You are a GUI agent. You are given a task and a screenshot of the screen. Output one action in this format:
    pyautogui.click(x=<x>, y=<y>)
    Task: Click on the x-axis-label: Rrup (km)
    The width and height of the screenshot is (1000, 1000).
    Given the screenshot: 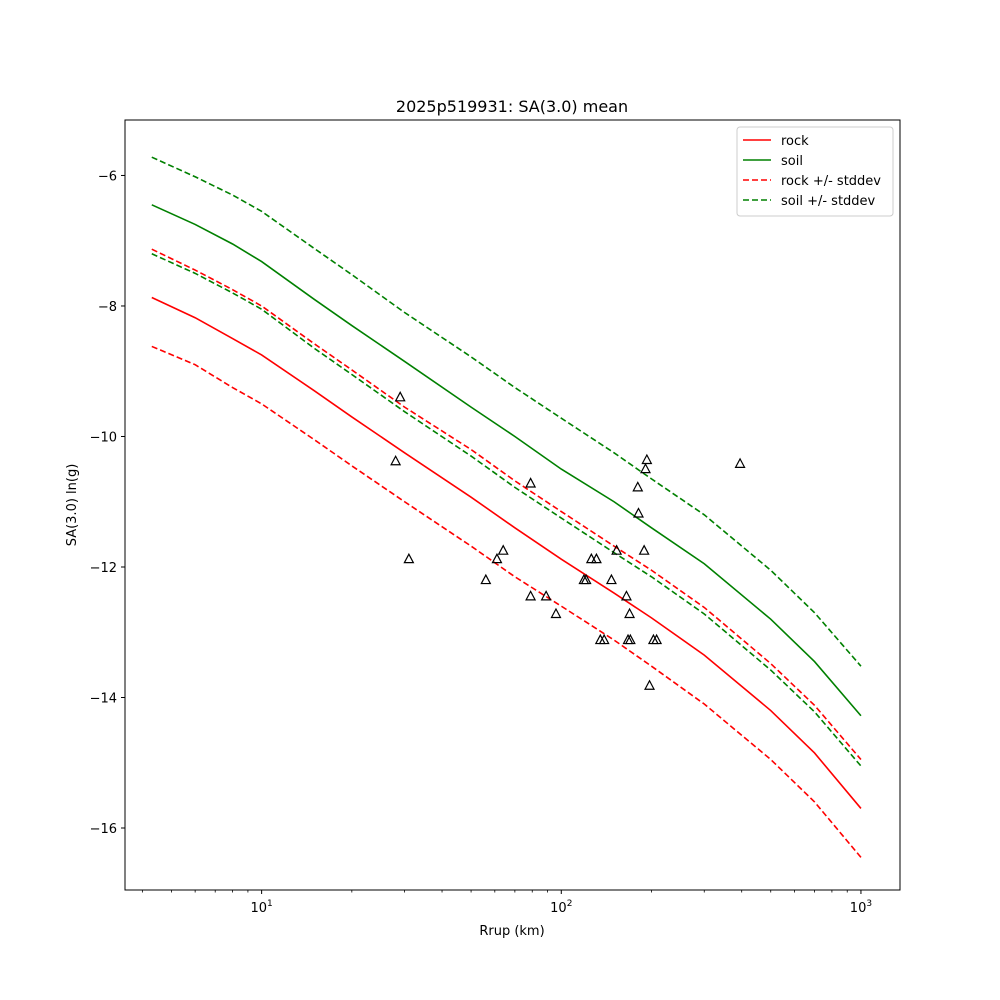 What is the action you would take?
    pyautogui.click(x=511, y=931)
    